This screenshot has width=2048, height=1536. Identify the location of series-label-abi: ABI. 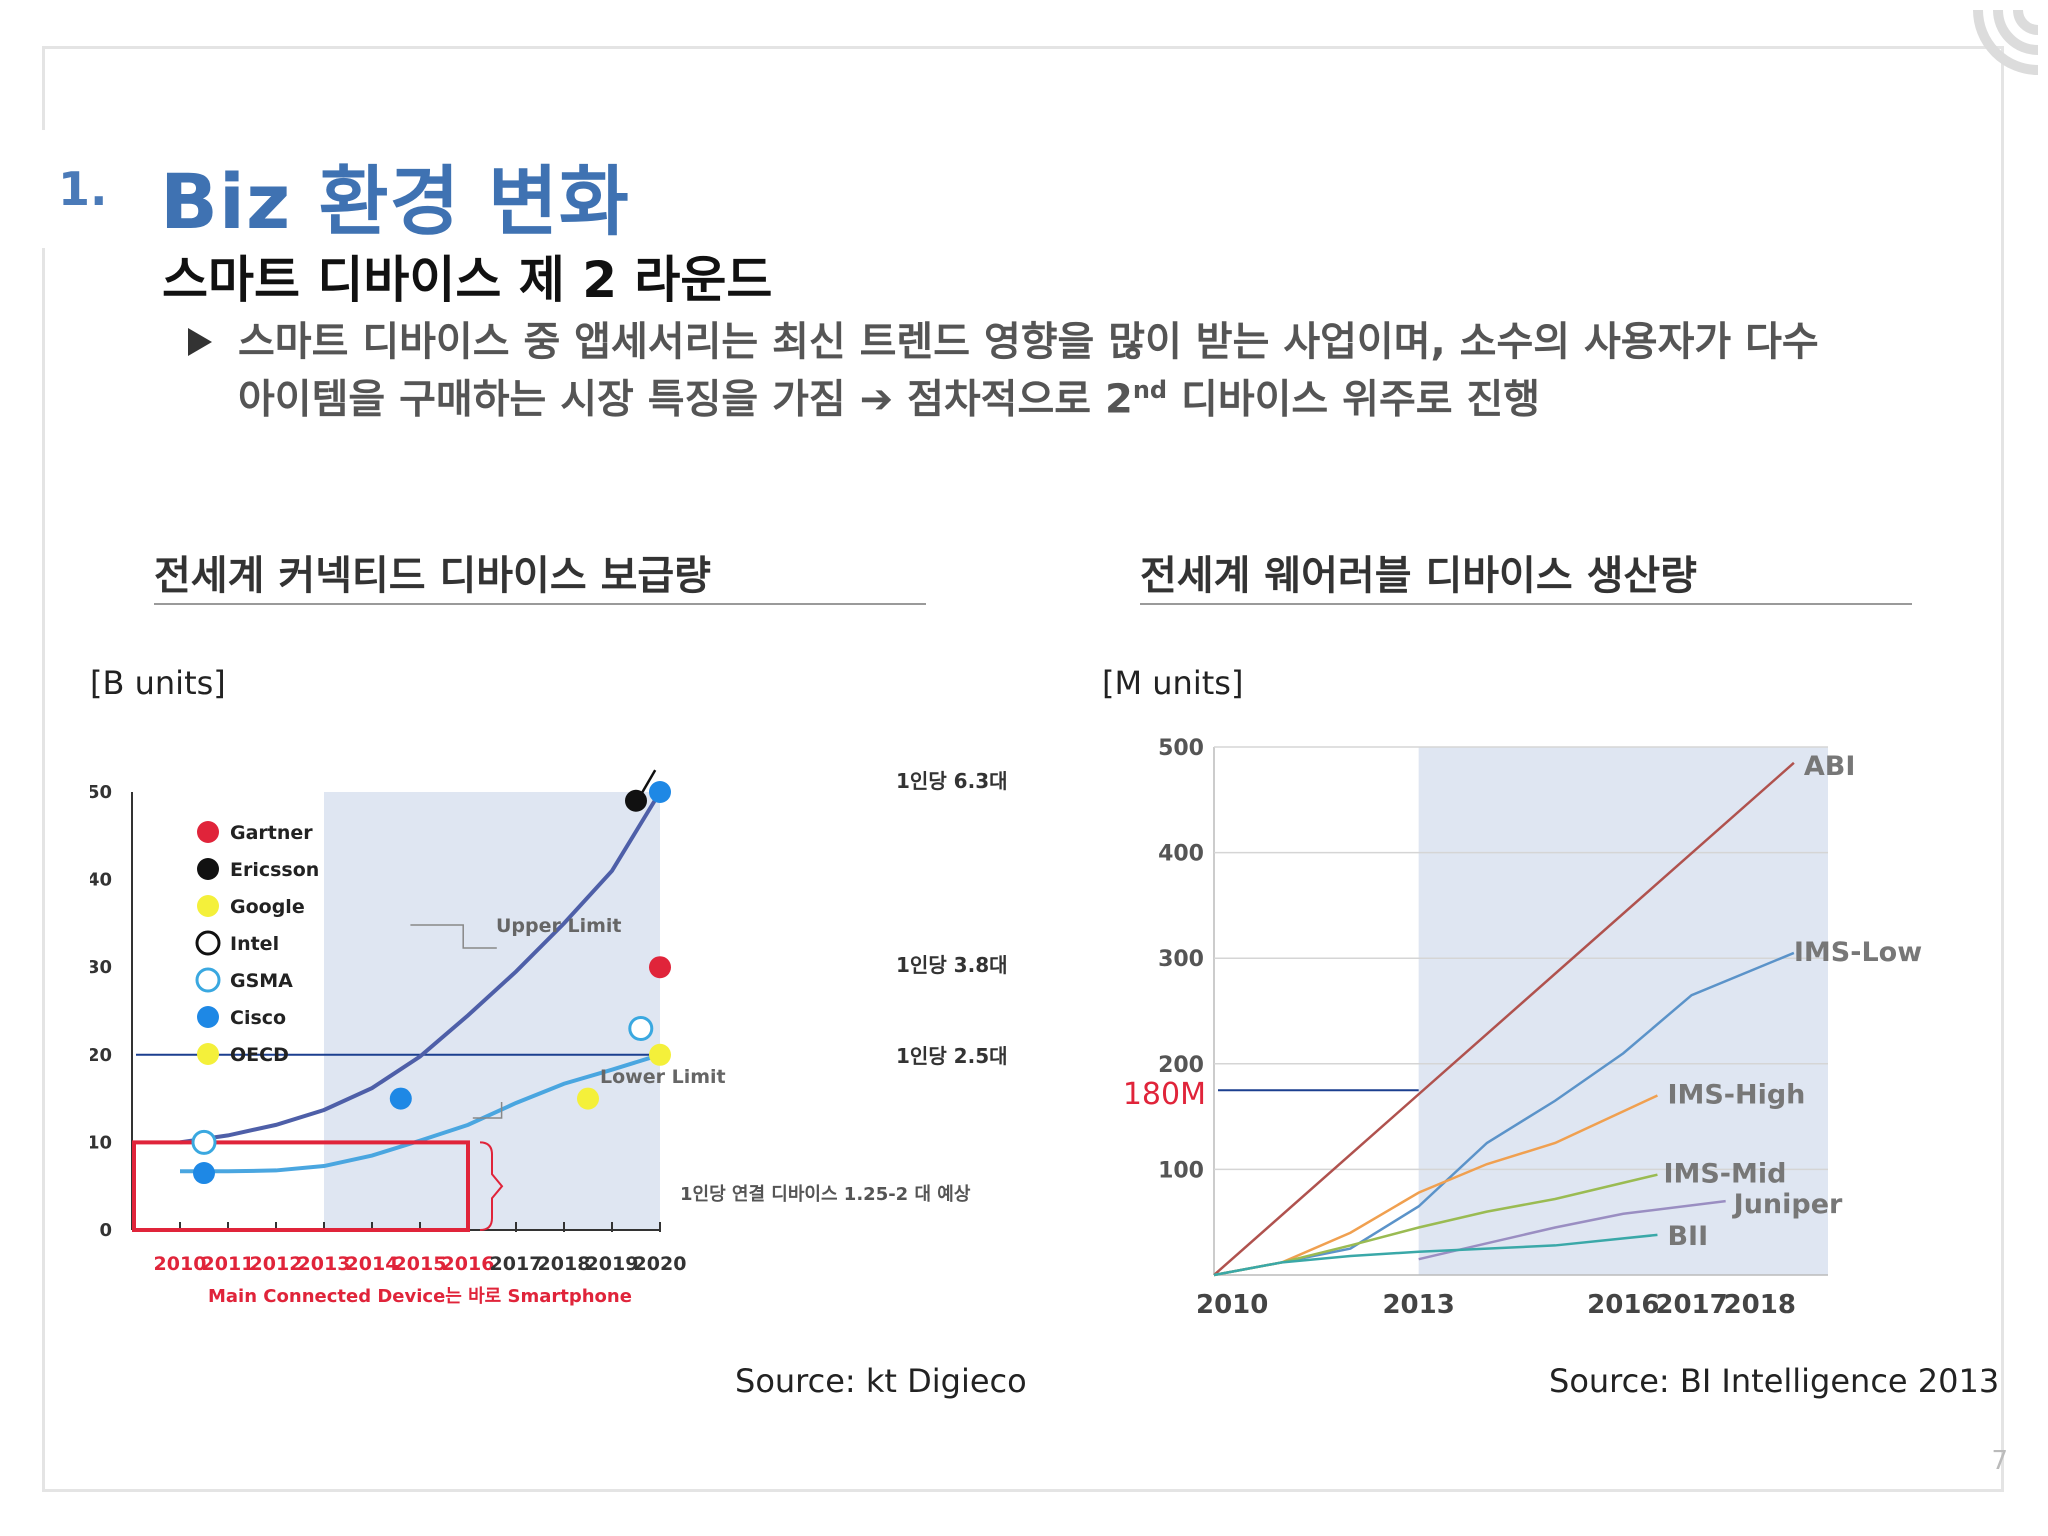
(1830, 766).